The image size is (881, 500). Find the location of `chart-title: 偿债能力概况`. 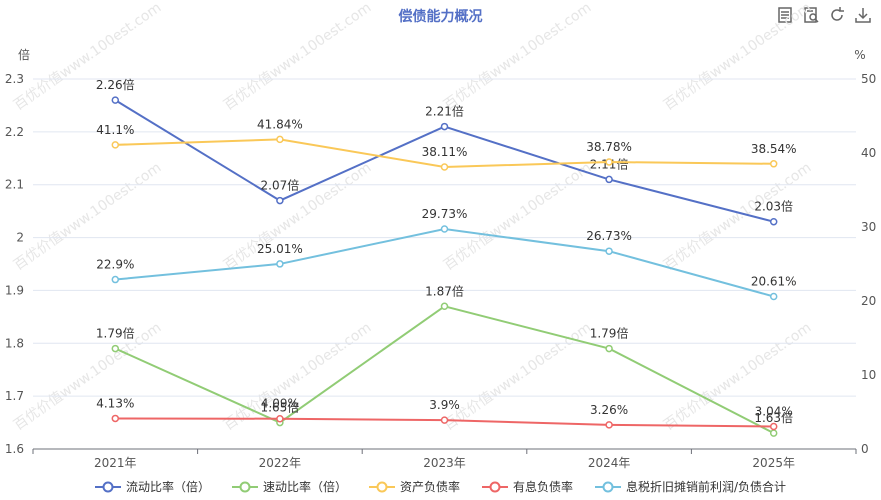

chart-title: 偿债能力概况 is located at coordinates (440, 17).